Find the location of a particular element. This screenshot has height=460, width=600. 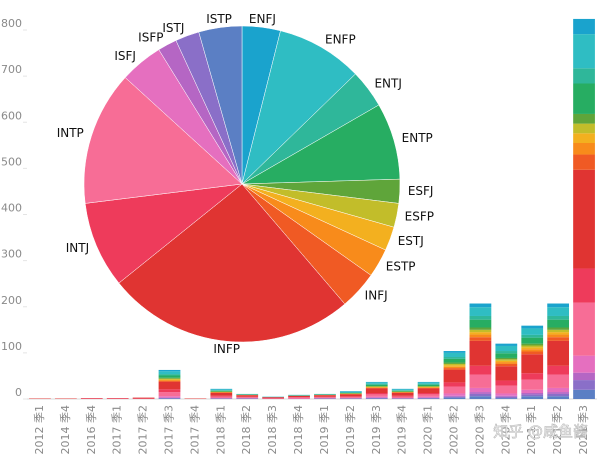

slice-label: ESTP is located at coordinates (401, 267).